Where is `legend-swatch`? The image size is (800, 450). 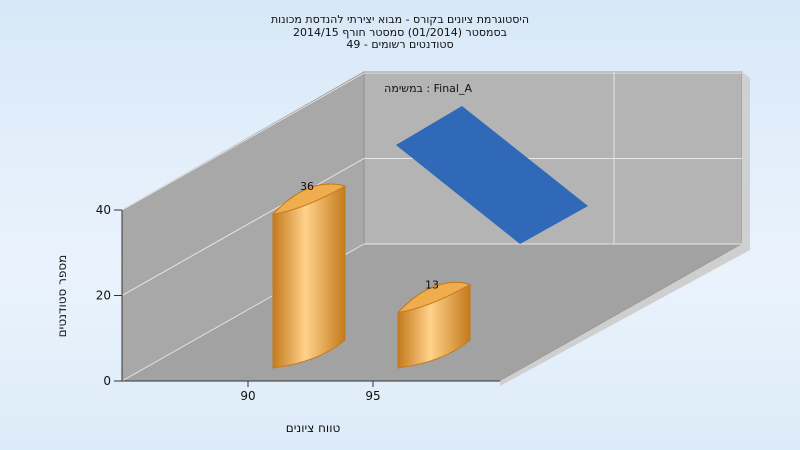 legend-swatch is located at coordinates (492, 175).